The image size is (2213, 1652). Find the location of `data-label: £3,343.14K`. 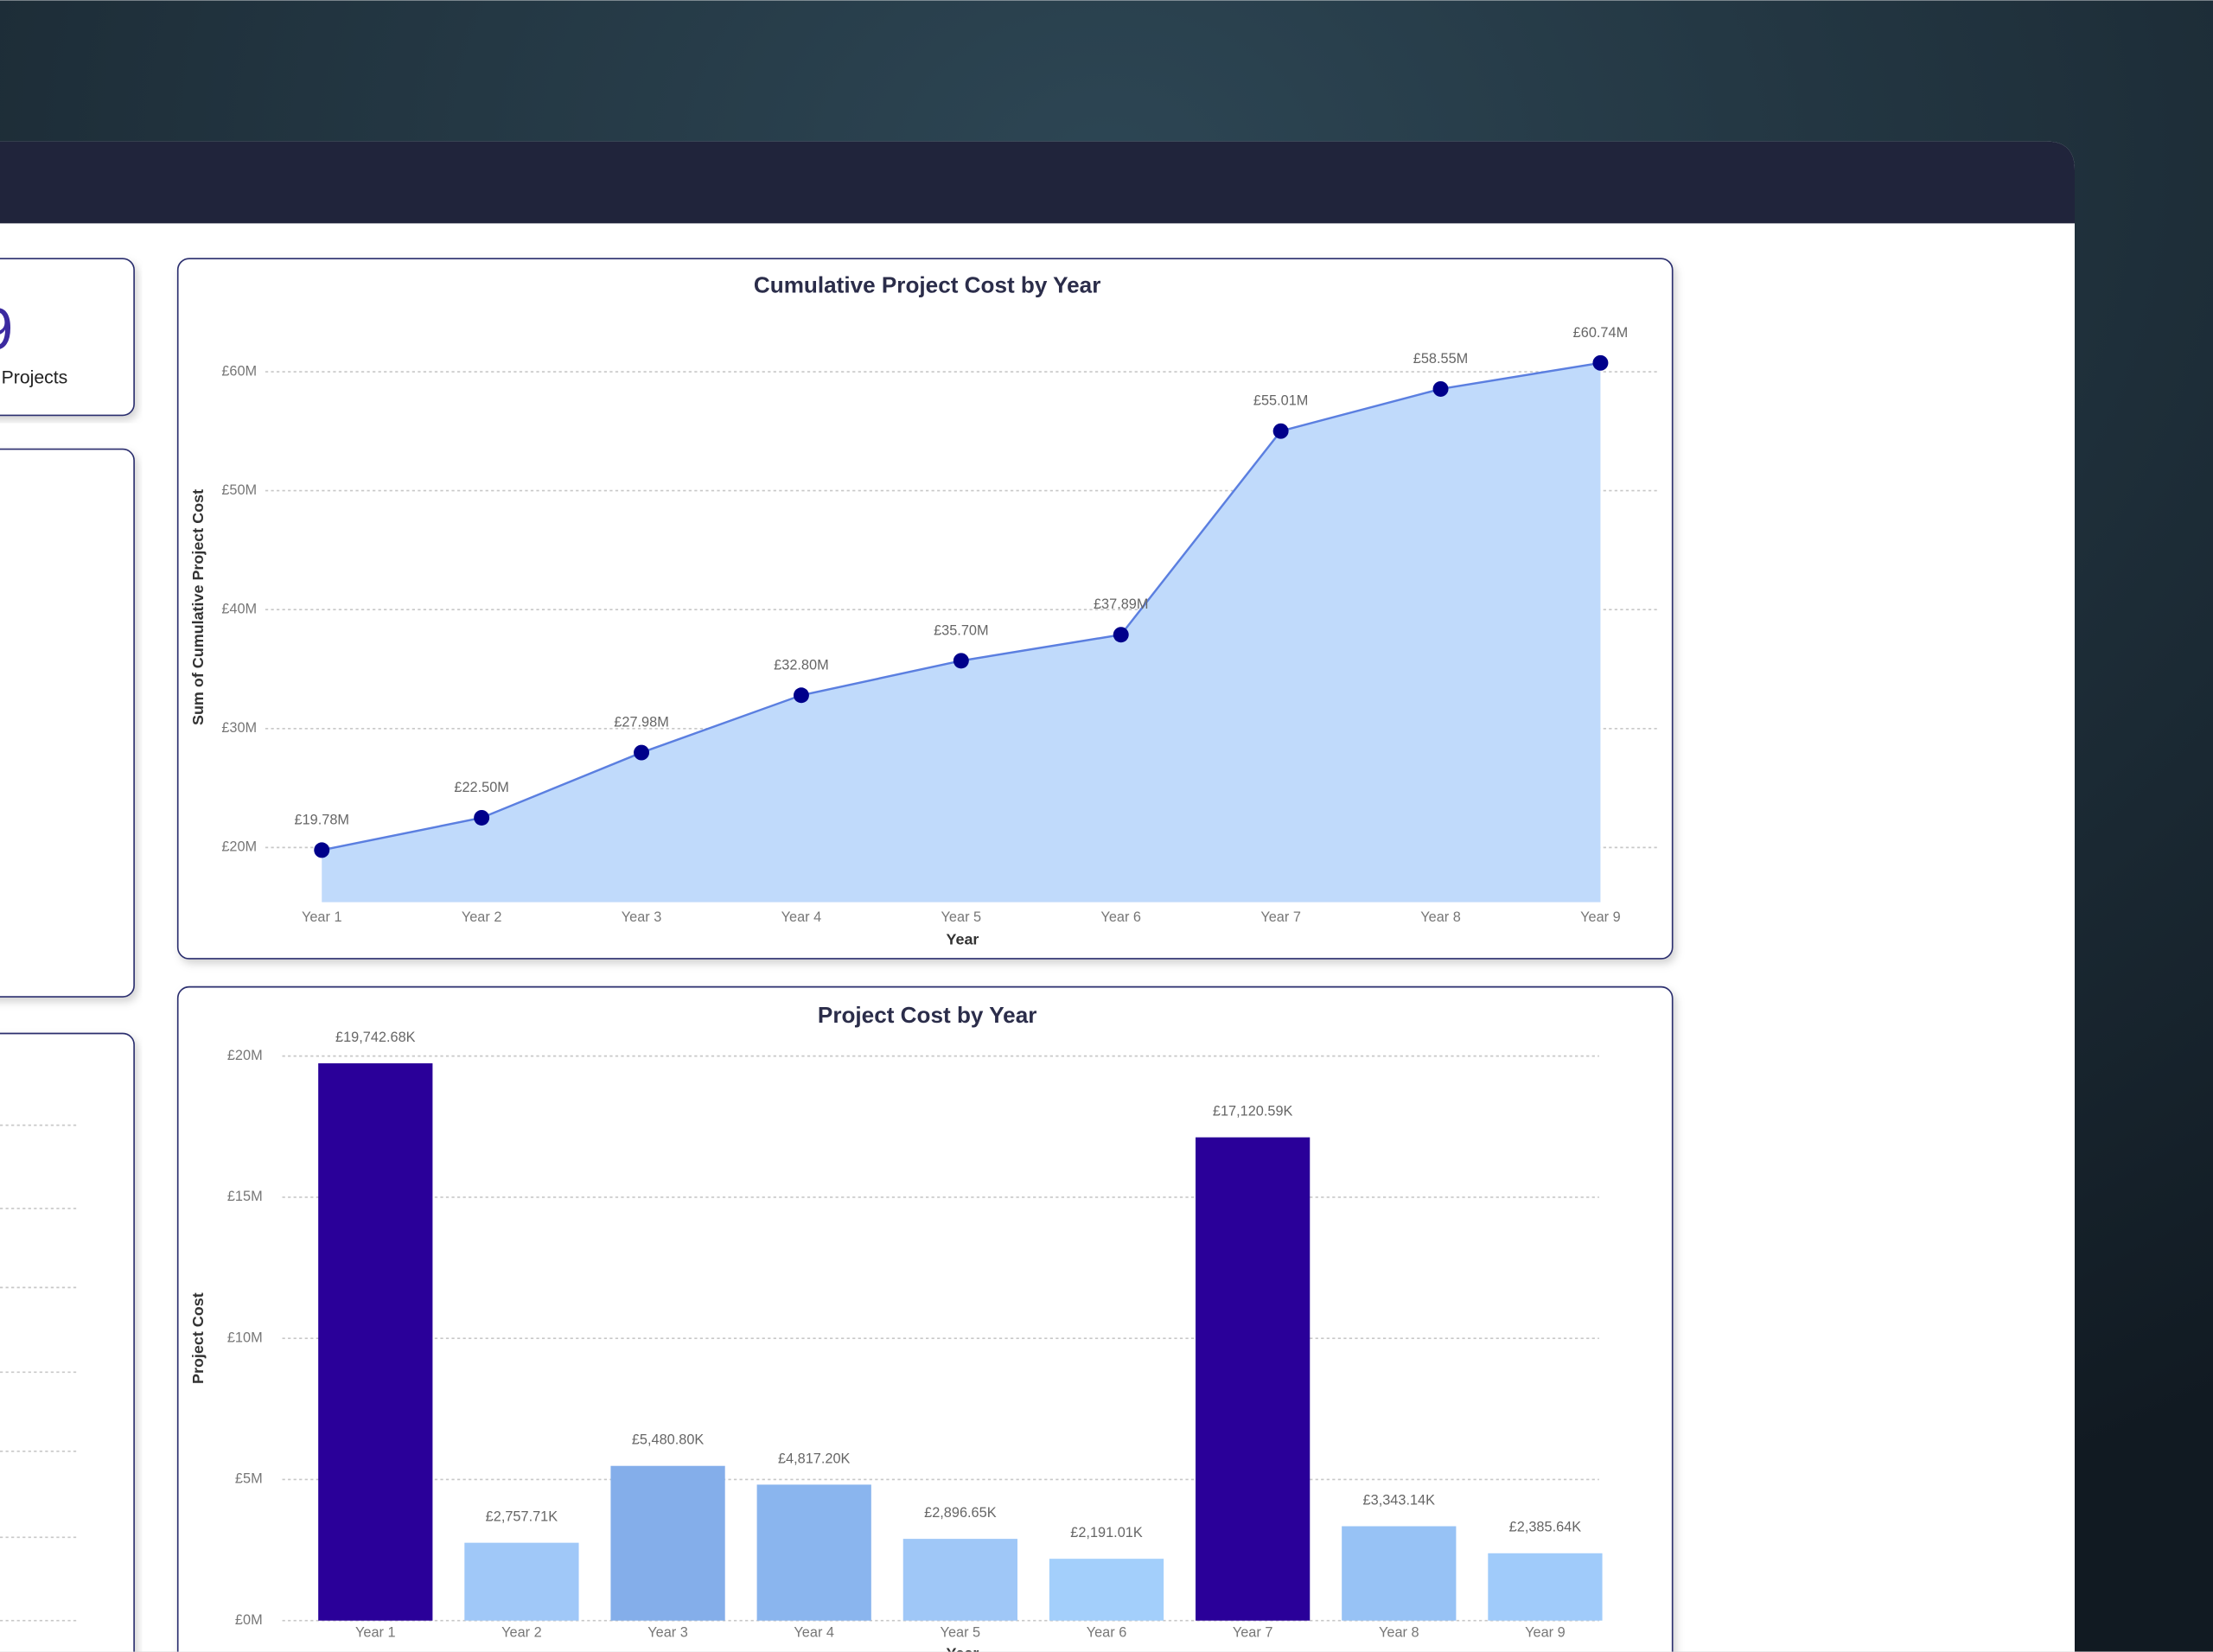

data-label: £3,343.14K is located at coordinates (1399, 1500).